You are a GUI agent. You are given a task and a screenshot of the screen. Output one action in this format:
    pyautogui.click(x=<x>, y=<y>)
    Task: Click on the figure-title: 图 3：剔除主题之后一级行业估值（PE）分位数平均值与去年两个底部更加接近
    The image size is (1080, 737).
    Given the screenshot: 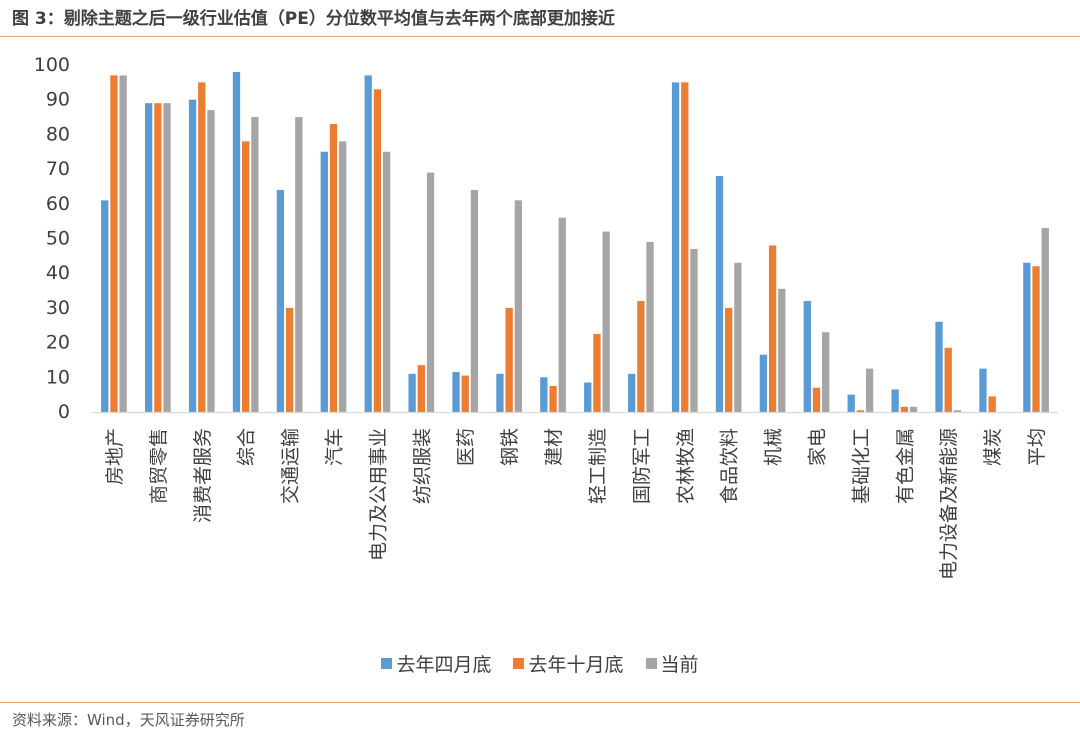 What is the action you would take?
    pyautogui.click(x=313, y=19)
    